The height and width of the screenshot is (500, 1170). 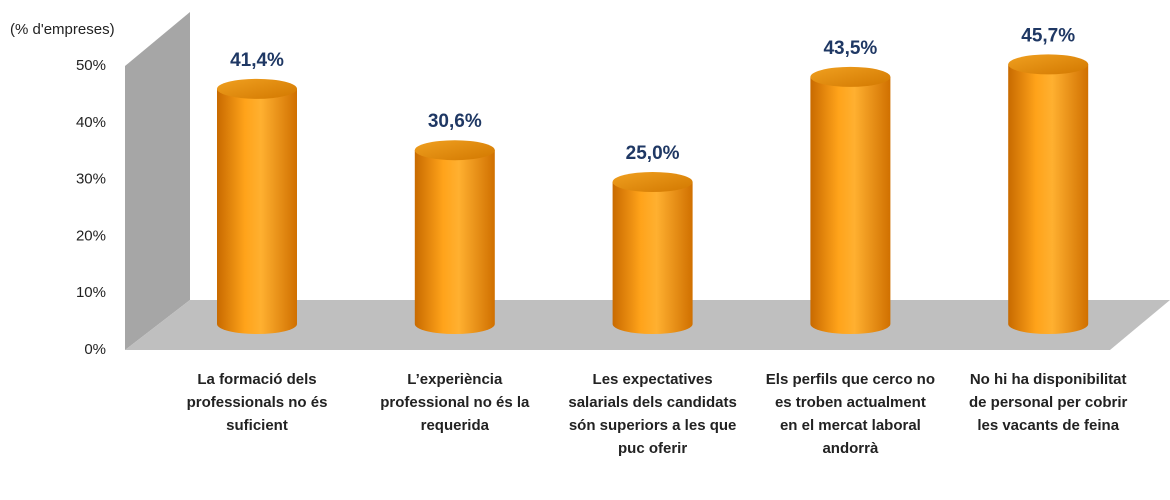 What do you see at coordinates (850, 48) in the screenshot?
I see `value-label: 43,5%` at bounding box center [850, 48].